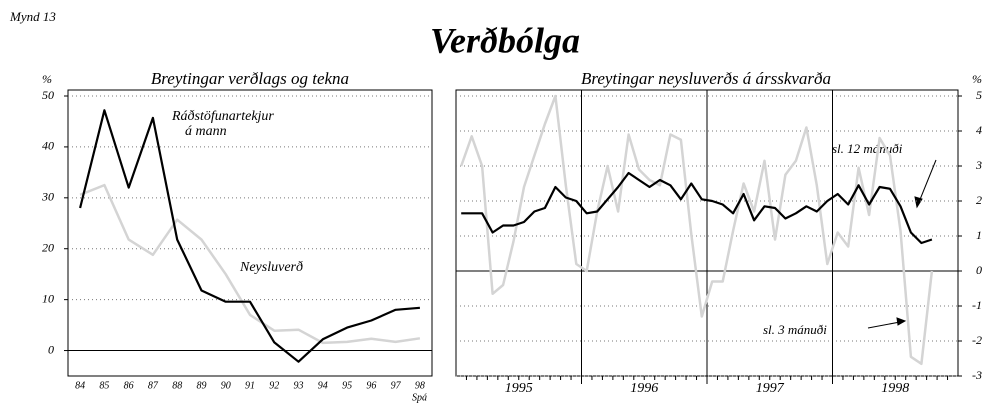  I want to click on series-label: sl. 12 mánuði, so click(867, 148).